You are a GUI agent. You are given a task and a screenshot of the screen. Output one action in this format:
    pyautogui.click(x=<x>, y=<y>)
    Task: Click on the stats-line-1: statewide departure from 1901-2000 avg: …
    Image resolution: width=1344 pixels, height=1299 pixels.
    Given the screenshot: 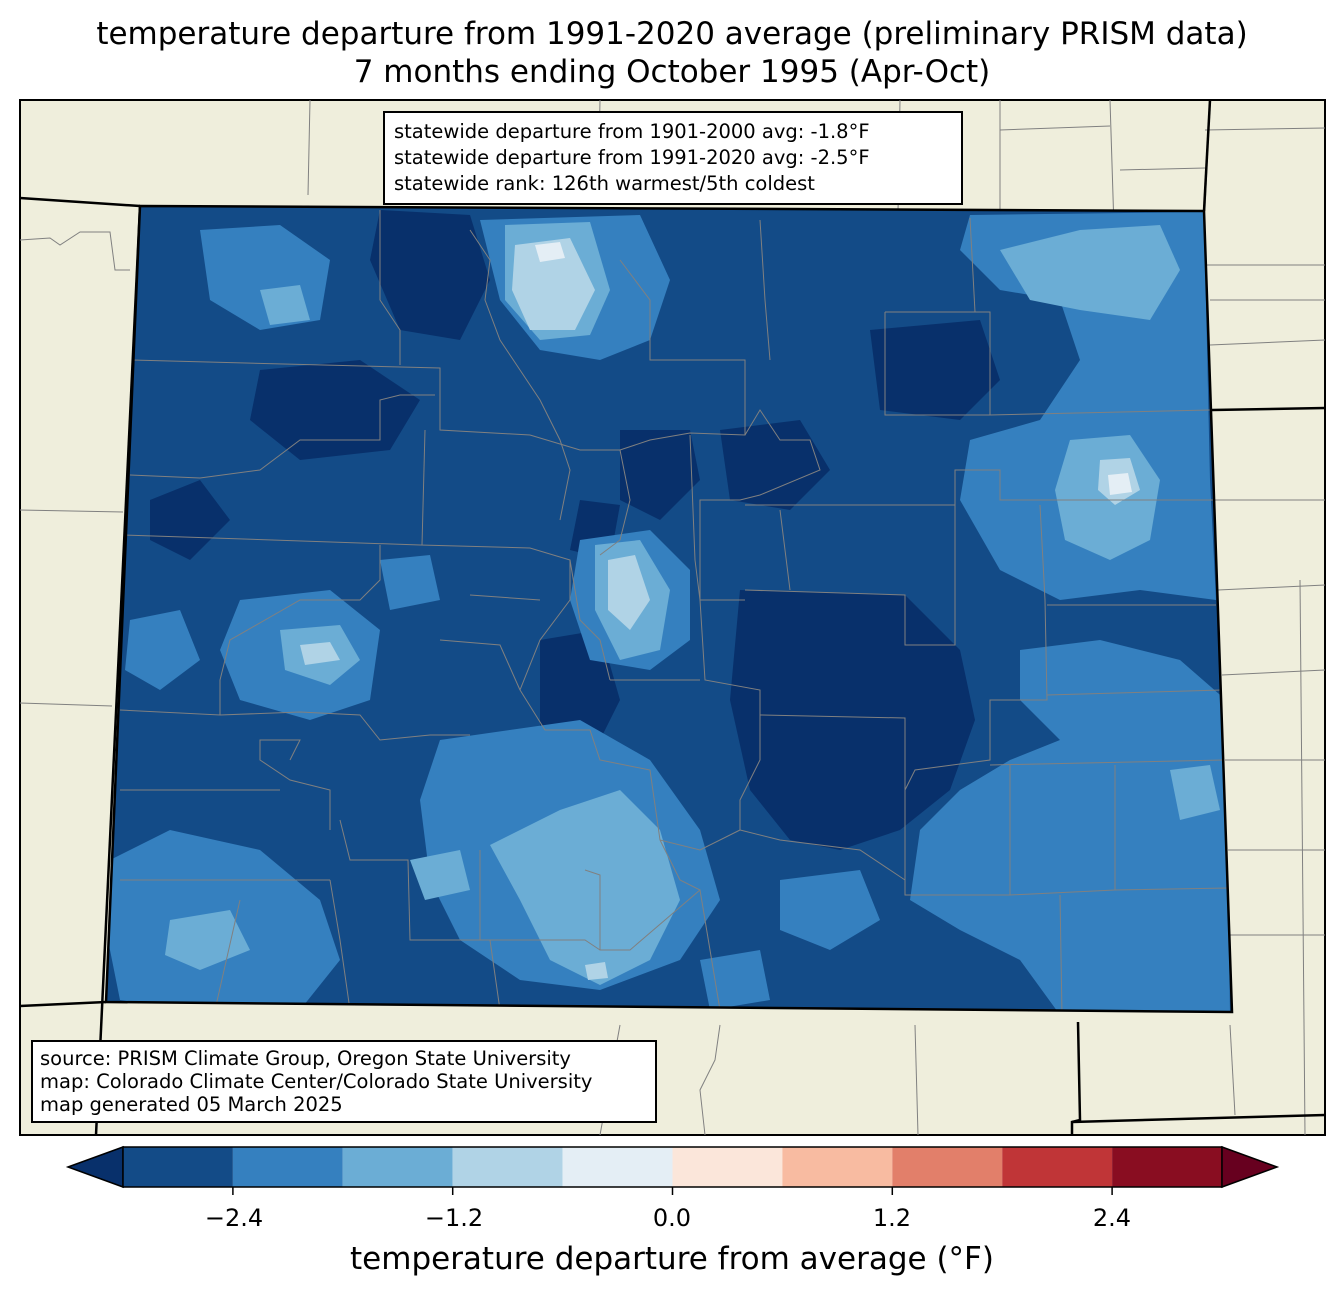 What is the action you would take?
    pyautogui.click(x=632, y=131)
    